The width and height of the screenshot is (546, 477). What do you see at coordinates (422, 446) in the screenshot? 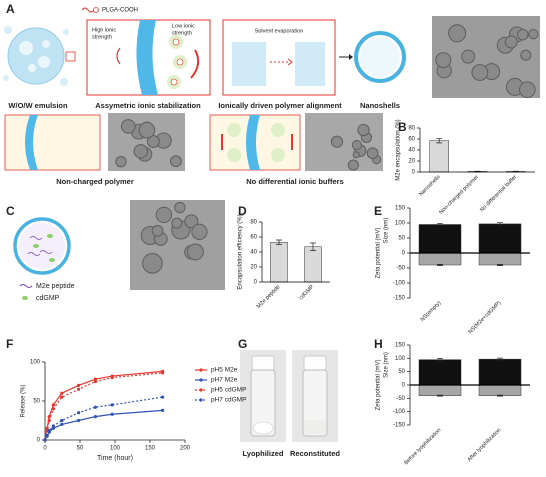
I see `x-tick-label: Before lyophilization` at bounding box center [422, 446].